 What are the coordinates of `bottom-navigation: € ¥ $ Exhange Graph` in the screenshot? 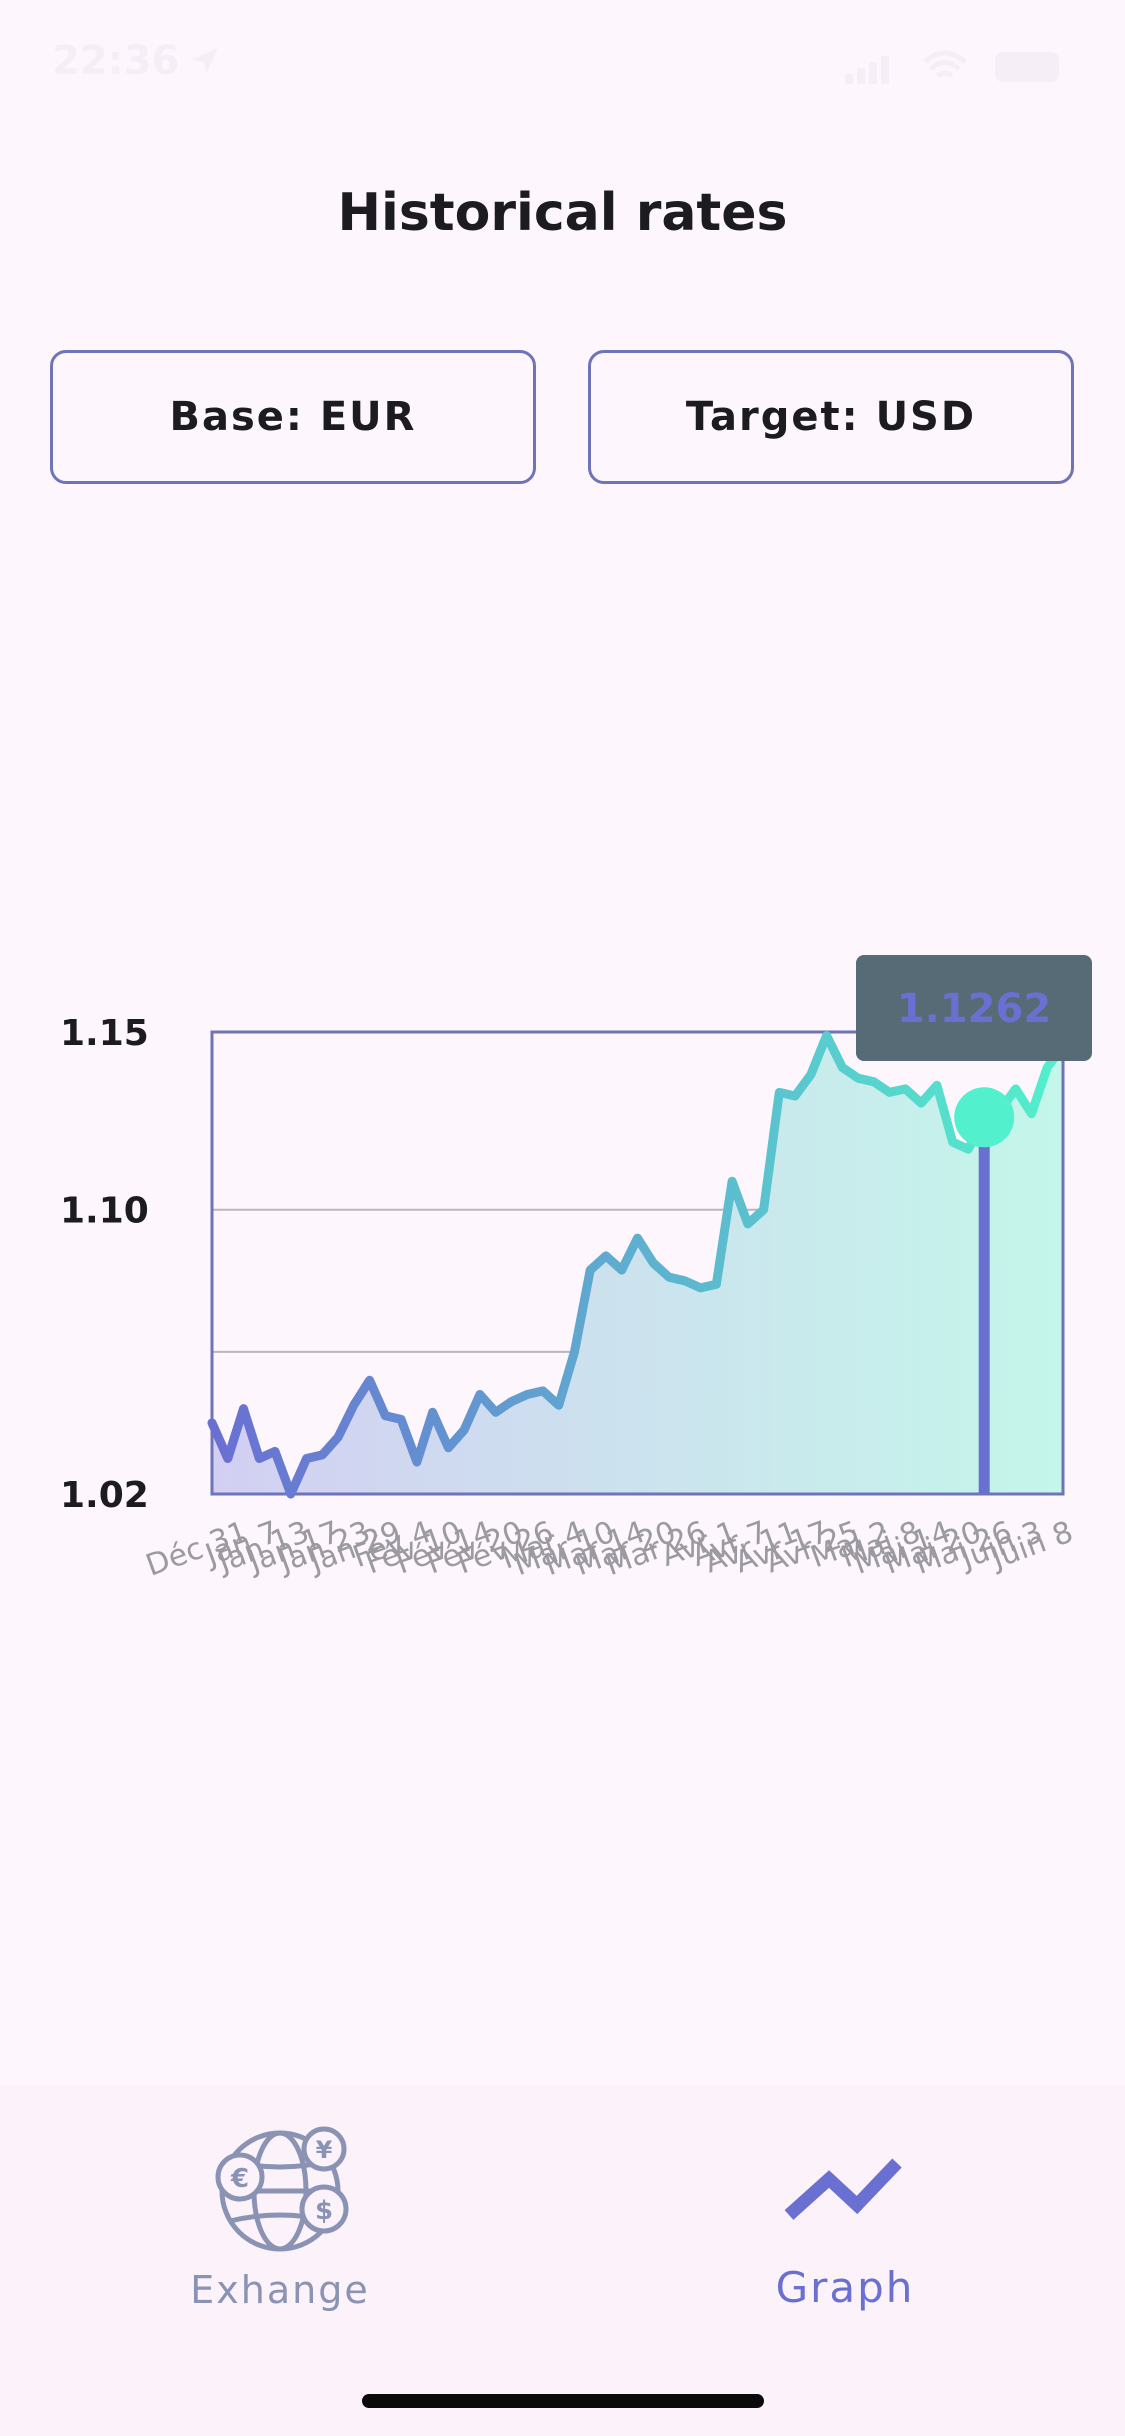 It's located at (562, 2260).